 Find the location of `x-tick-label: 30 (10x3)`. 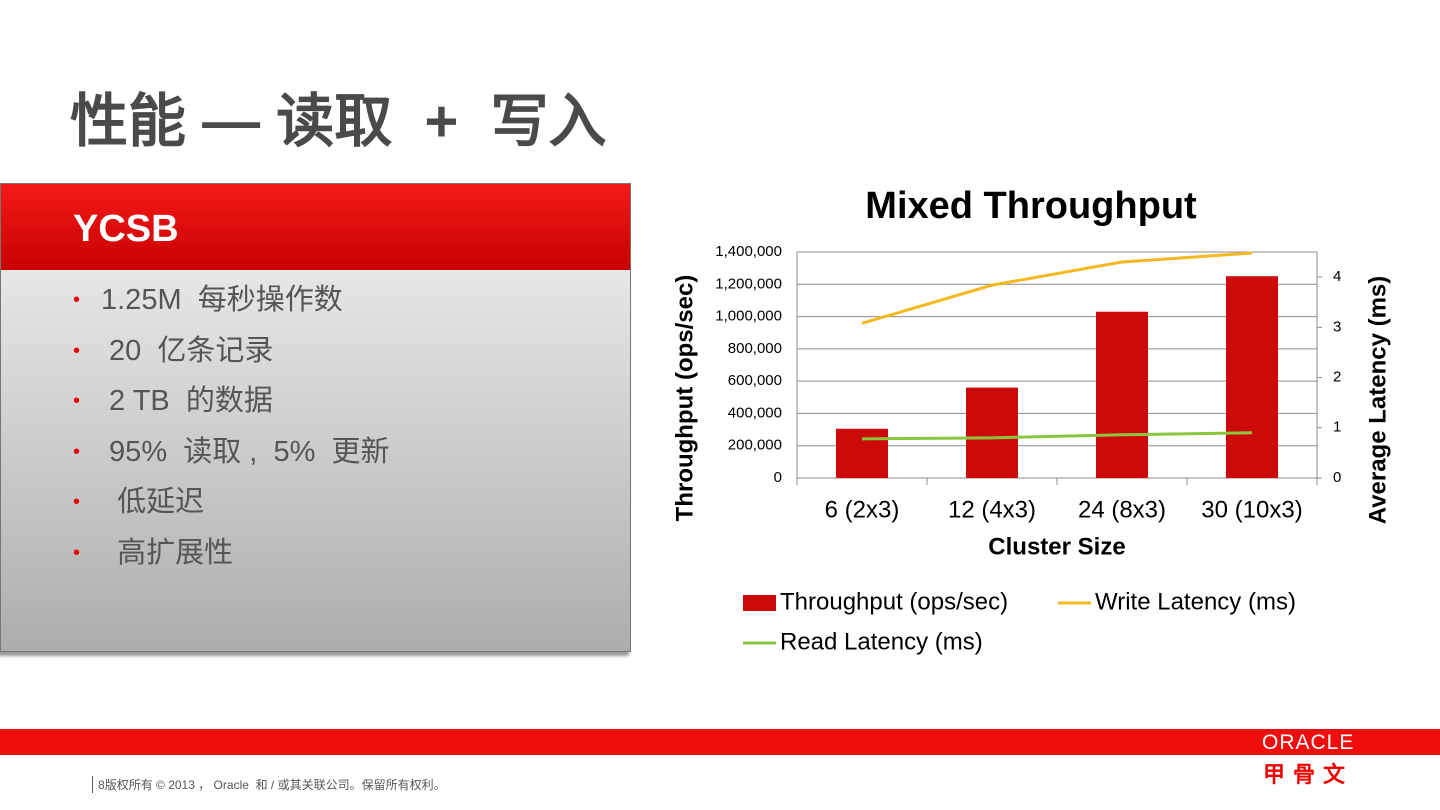

x-tick-label: 30 (10x3) is located at coordinates (1251, 509).